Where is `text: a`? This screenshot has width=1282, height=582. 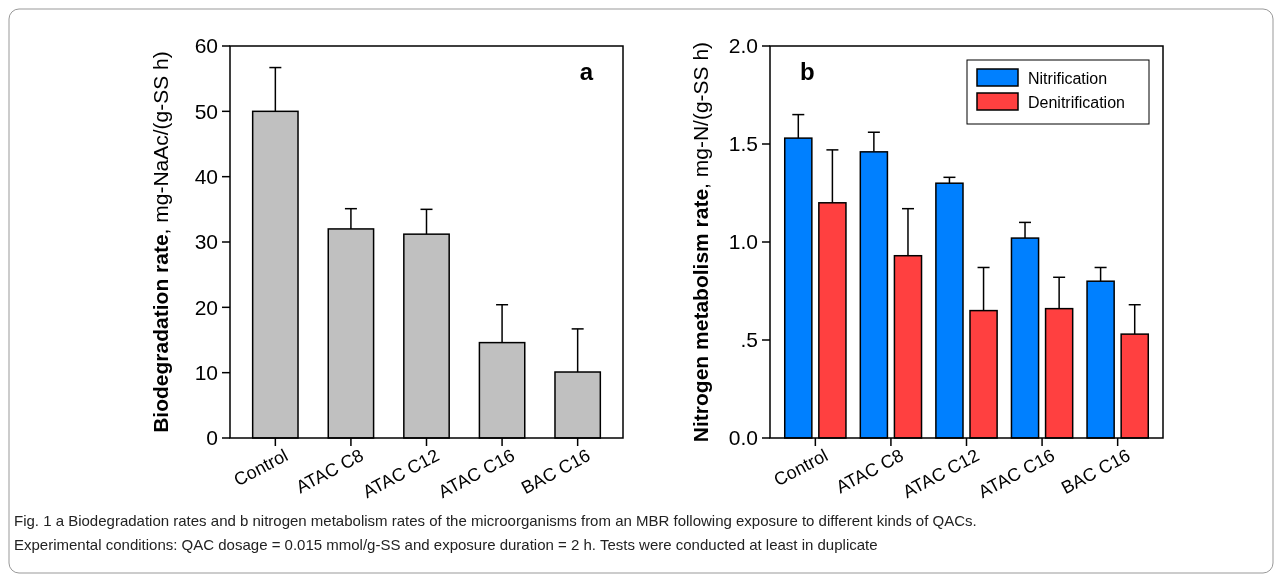 text: a is located at coordinates (586, 71).